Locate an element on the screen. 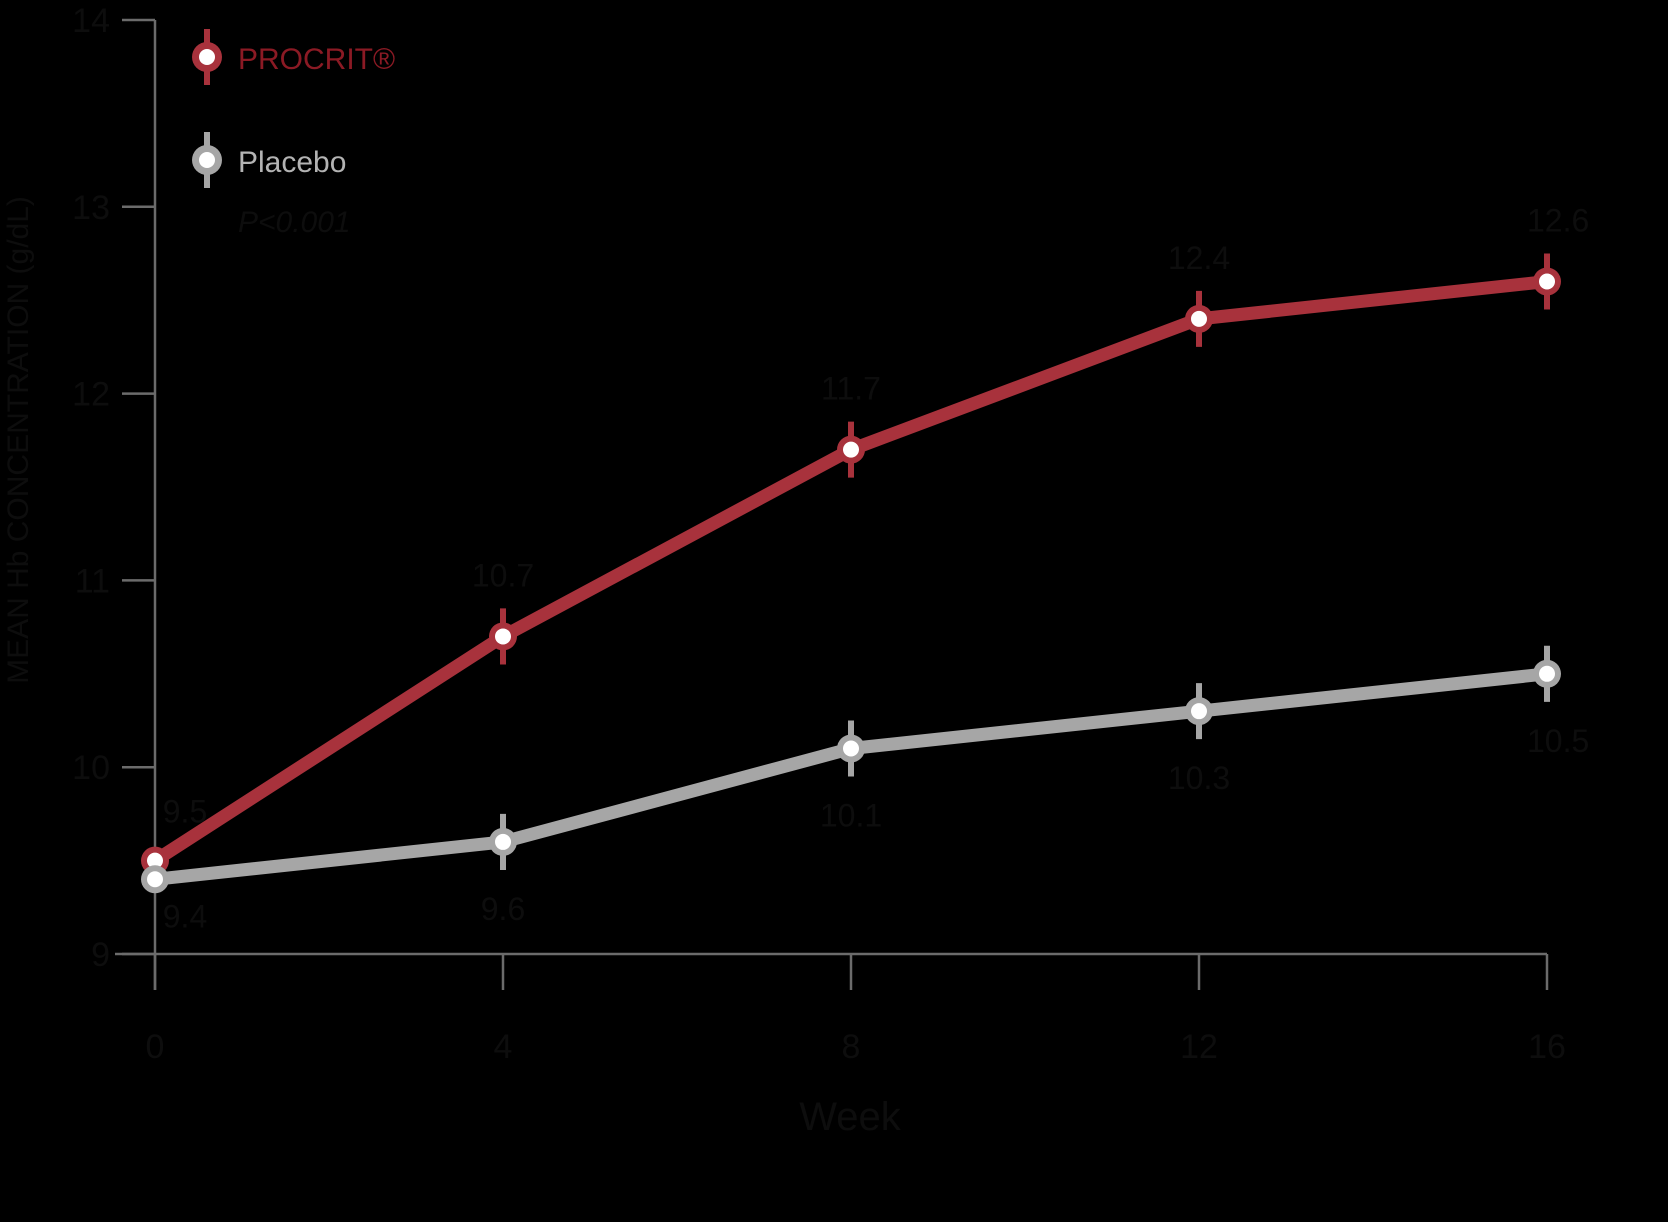 The height and width of the screenshot is (1222, 1668). legend-label: Placebo is located at coordinates (292, 162).